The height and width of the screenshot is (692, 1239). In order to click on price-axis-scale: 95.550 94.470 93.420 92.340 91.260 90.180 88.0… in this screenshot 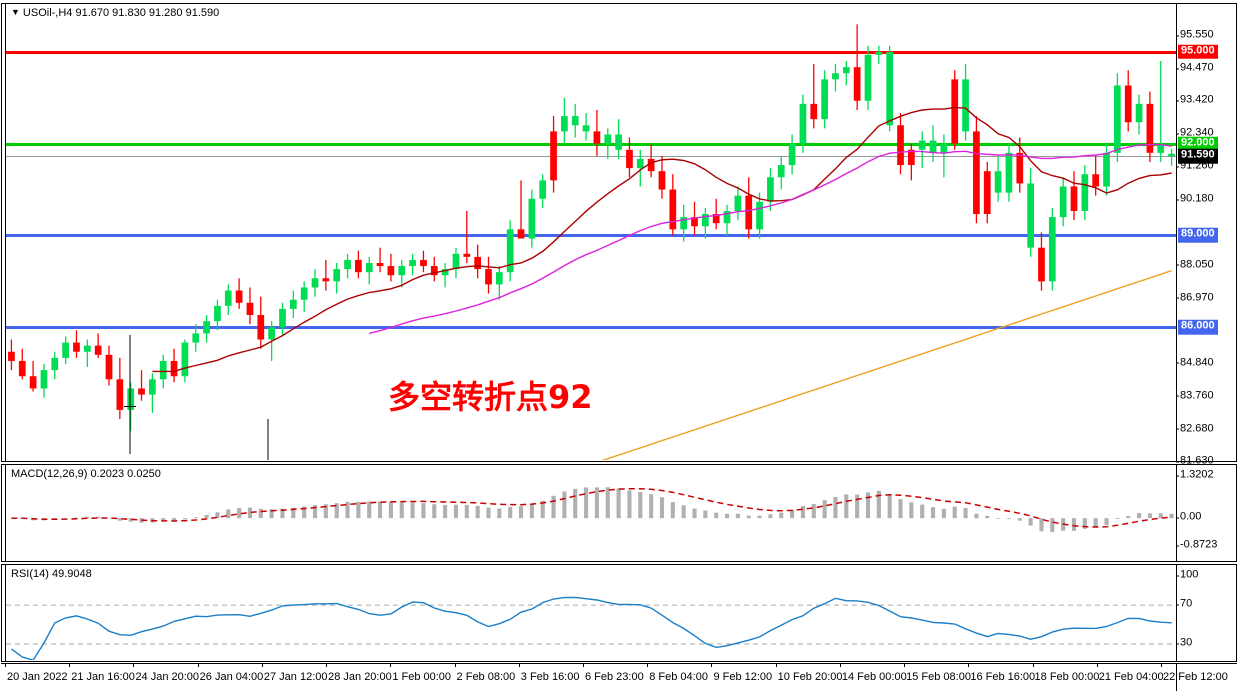, I will do `click(1206, 235)`.